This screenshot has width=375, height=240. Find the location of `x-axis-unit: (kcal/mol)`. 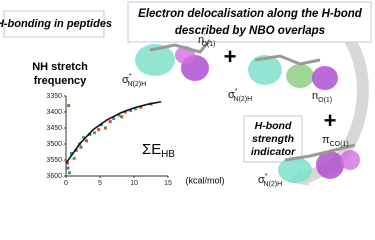

x-axis-unit: (kcal/mol) is located at coordinates (204, 180).